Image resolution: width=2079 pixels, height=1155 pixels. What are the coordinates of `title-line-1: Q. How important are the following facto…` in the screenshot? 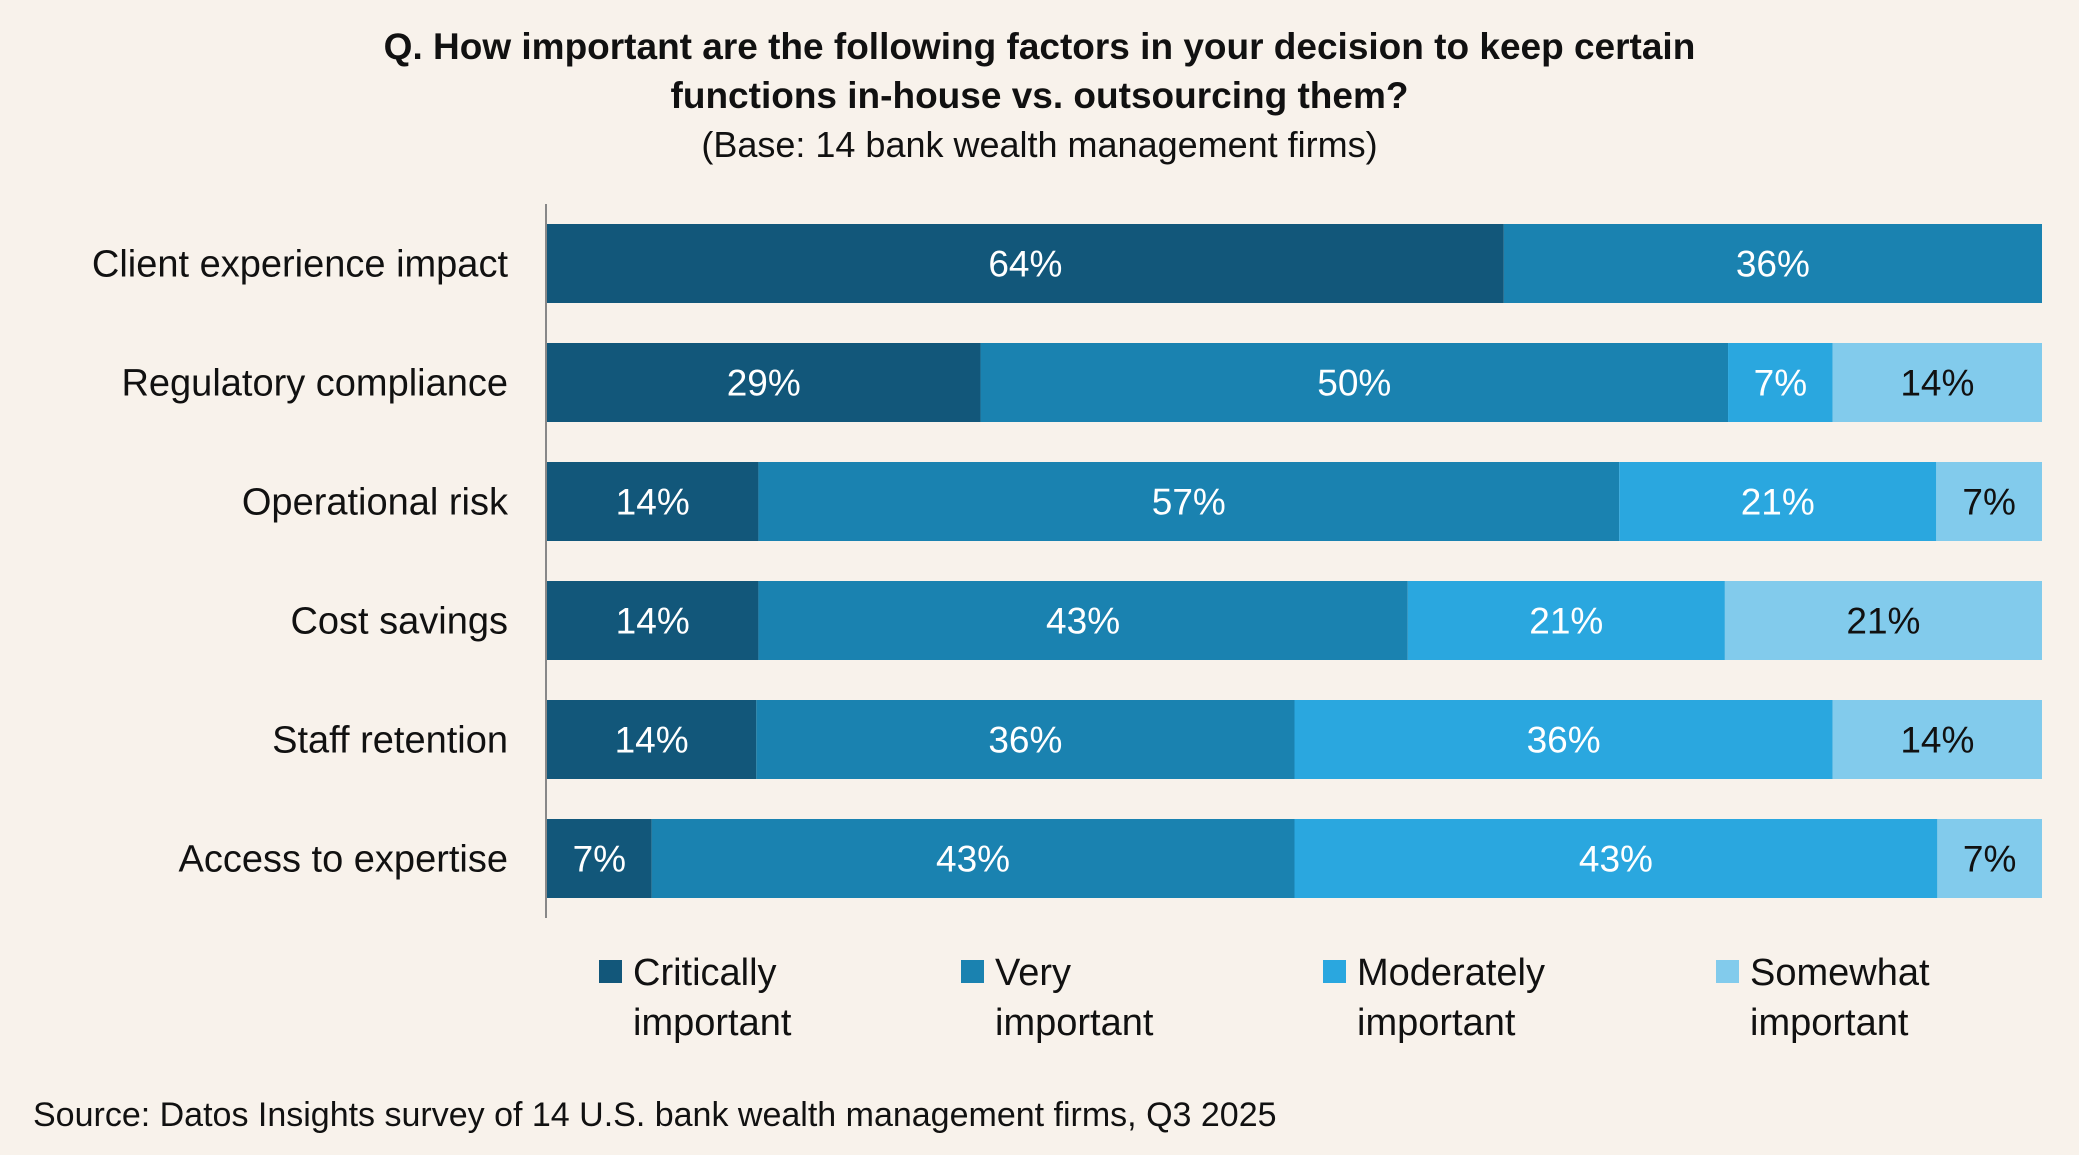 It's located at (1039, 46).